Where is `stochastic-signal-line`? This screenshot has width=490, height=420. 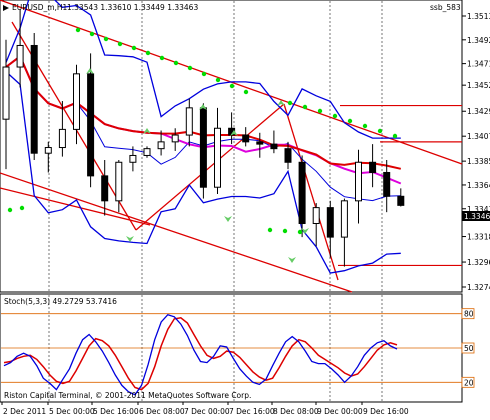
stochastic-signal-line is located at coordinates (200, 354).